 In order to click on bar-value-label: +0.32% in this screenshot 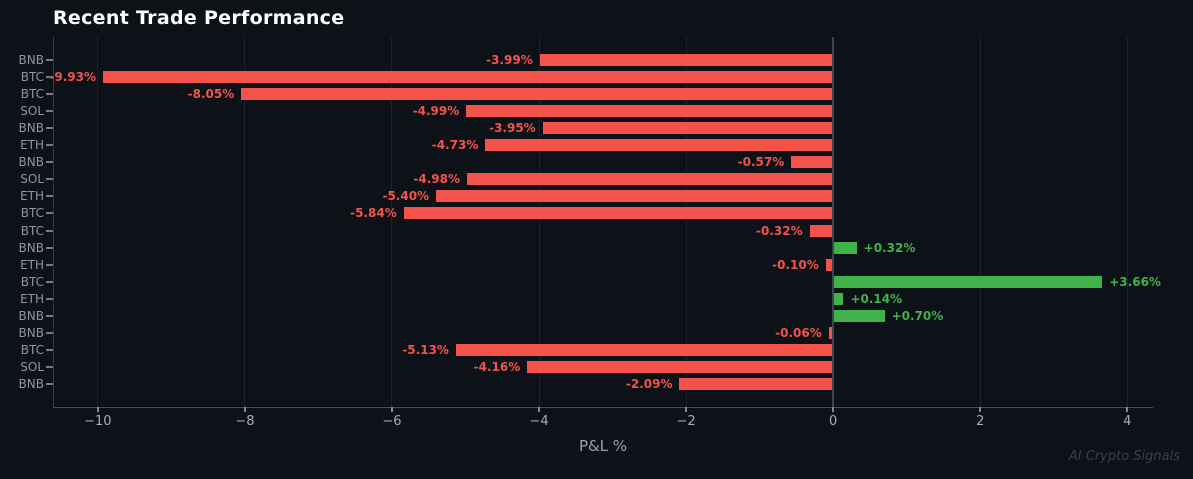, I will do `click(889, 247)`.